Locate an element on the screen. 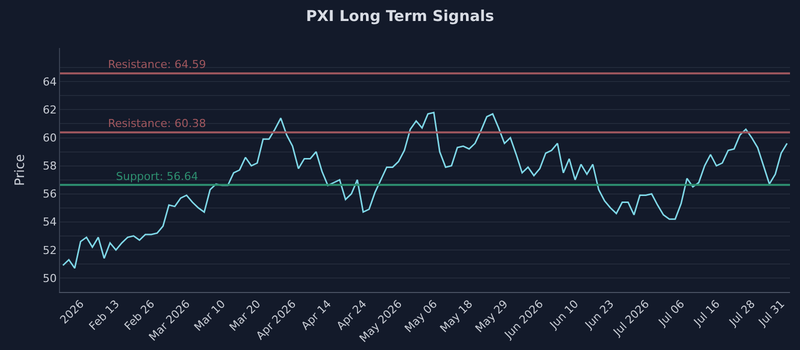 This screenshot has height=350, width=800. ref-line-label: Resistance: 60.38 is located at coordinates (157, 123).